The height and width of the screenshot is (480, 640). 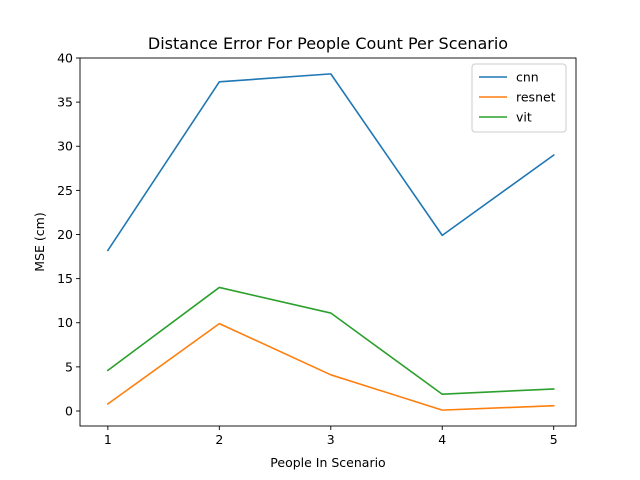 I want to click on legend-label-resnet: resnet, so click(x=536, y=97).